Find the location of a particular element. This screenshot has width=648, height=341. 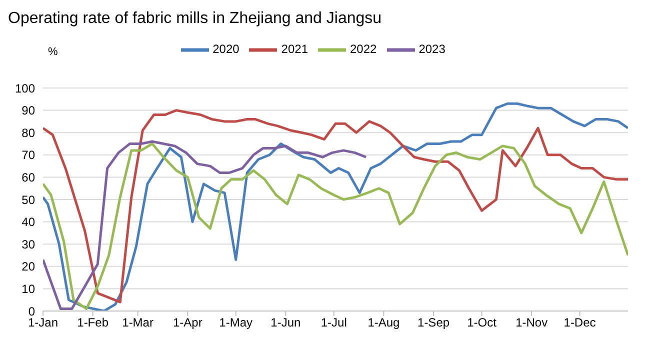

x-tick-label: 1-Sep is located at coordinates (434, 323).